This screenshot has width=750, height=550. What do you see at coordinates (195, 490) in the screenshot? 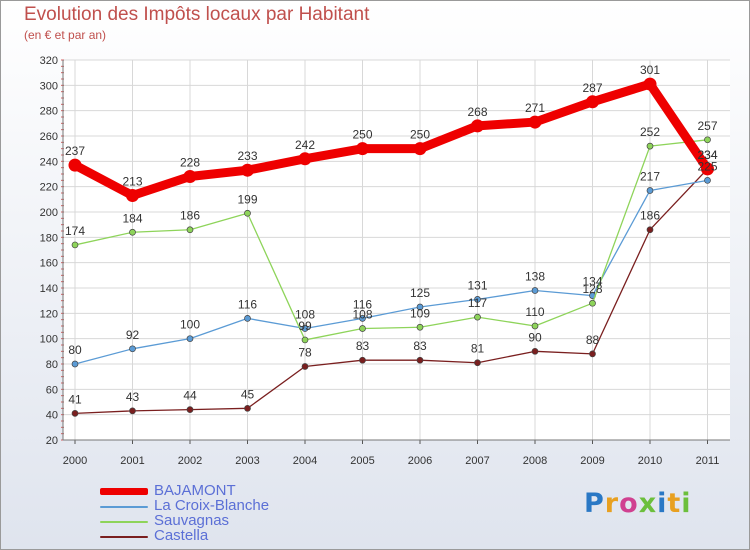
I see `legend-label-bajamont: BAJAMONT` at bounding box center [195, 490].